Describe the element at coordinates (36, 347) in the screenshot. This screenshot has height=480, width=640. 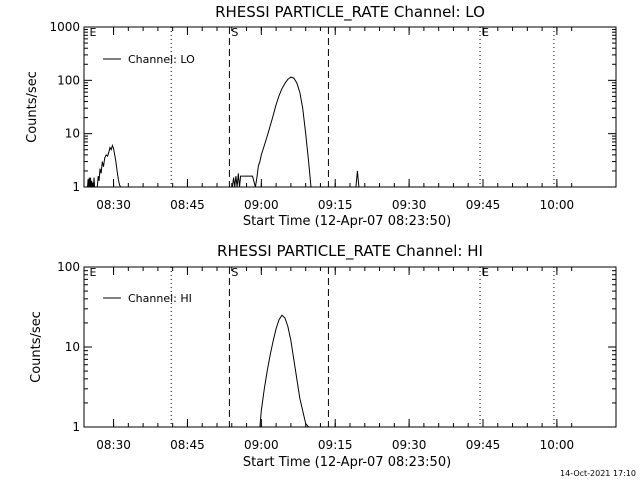
I see `y-axis-label-hi: Counts/sec` at that location.